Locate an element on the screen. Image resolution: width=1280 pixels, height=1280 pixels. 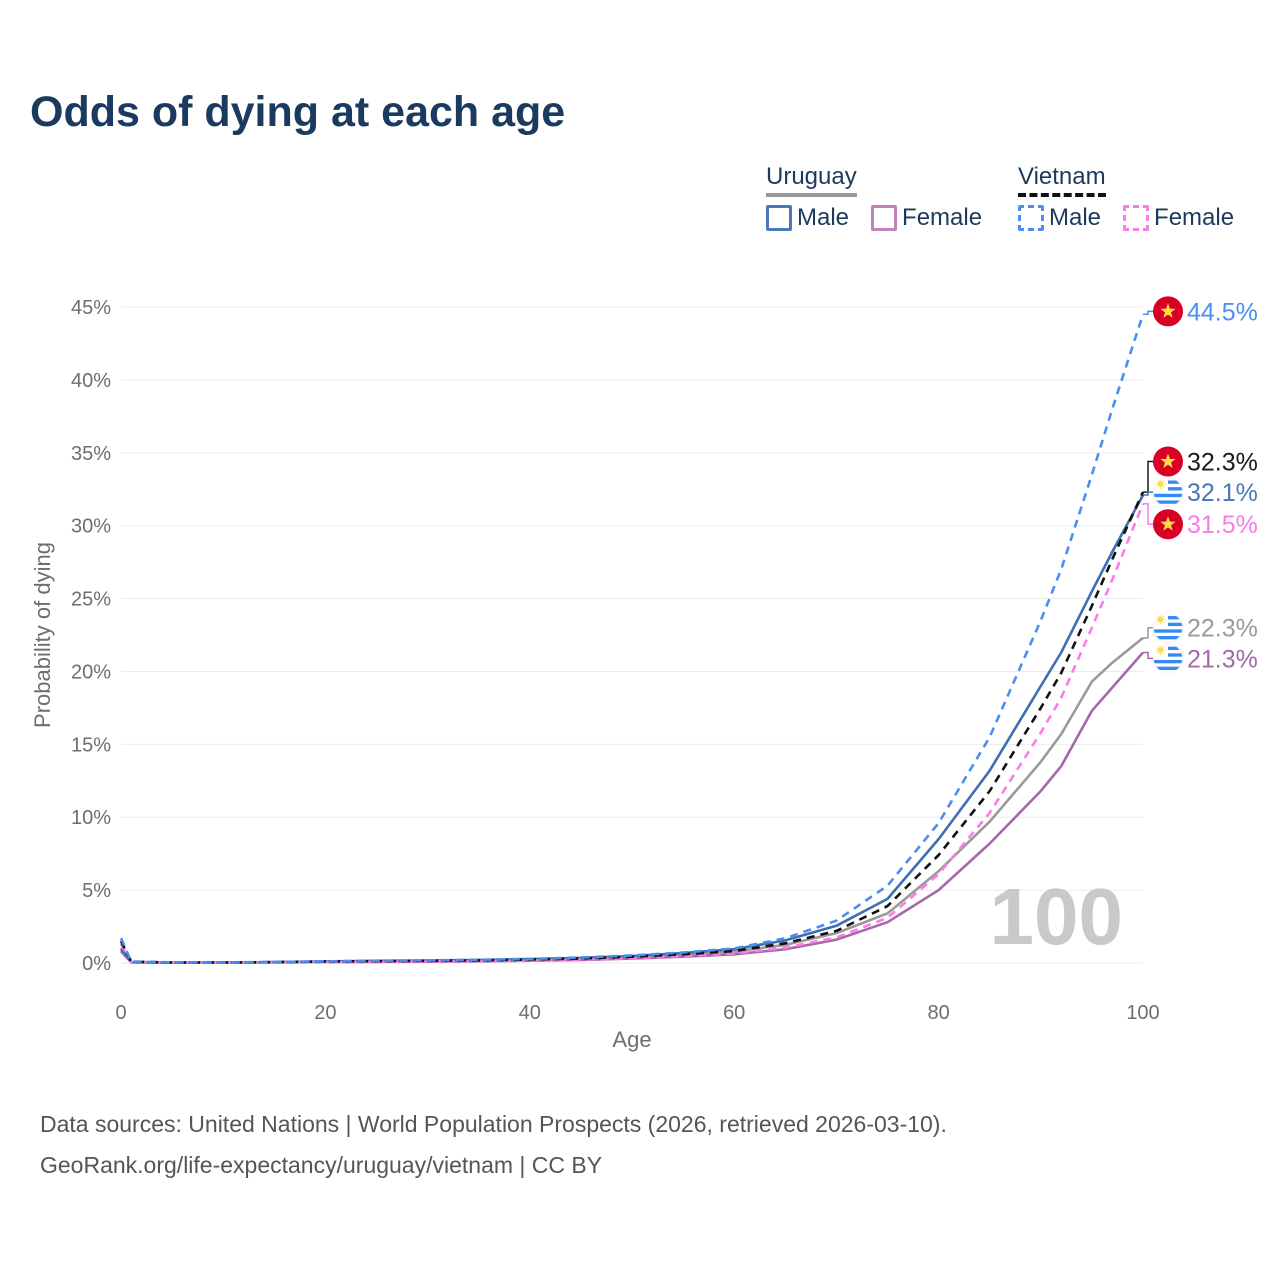
legend-items-uruguay: Male Female is located at coordinates (874, 218).